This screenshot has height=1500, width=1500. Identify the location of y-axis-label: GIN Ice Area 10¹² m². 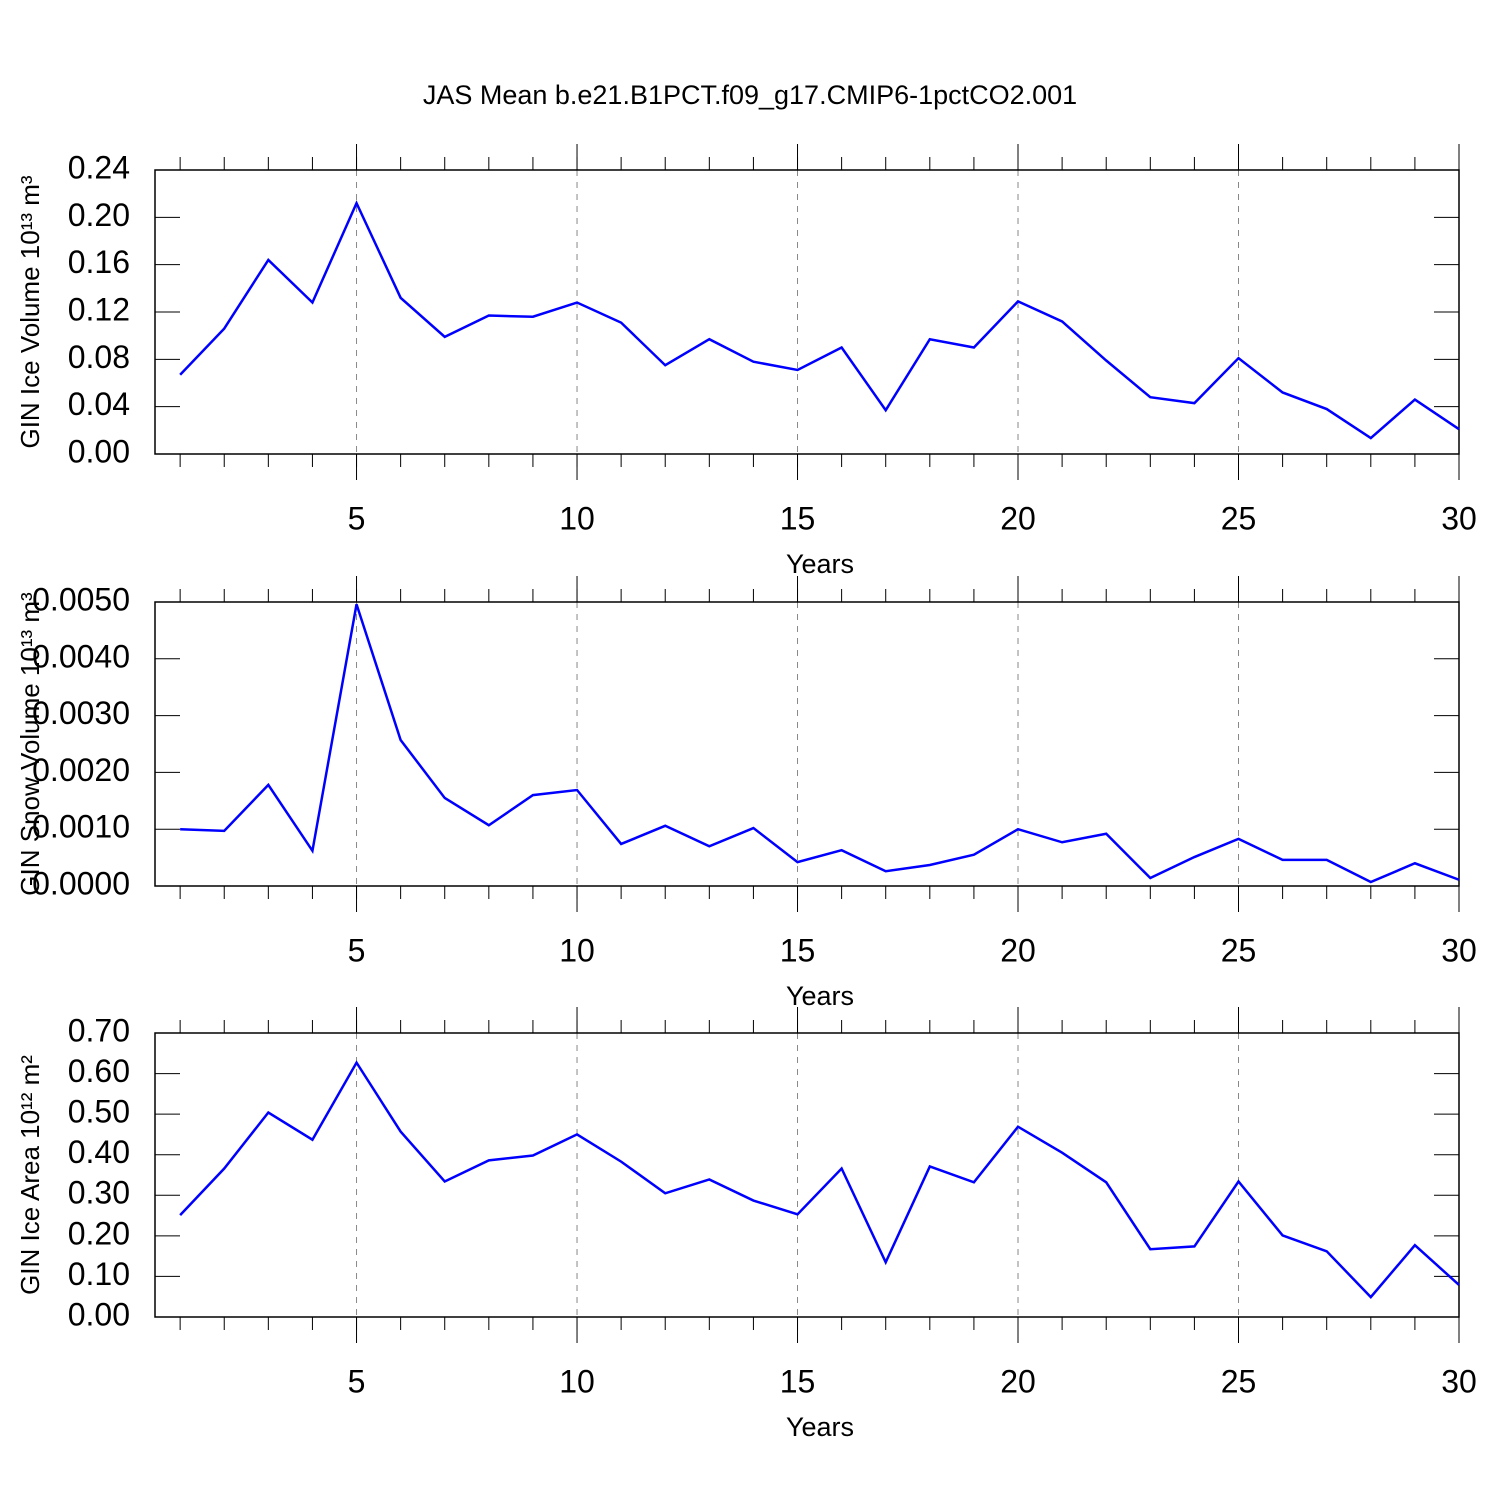
(30, 1175).